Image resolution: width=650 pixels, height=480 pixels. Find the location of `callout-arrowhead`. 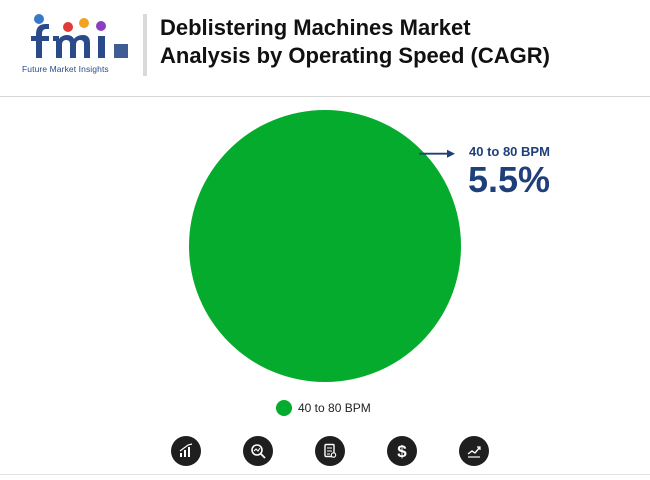

callout-arrowhead is located at coordinates (450, 153).